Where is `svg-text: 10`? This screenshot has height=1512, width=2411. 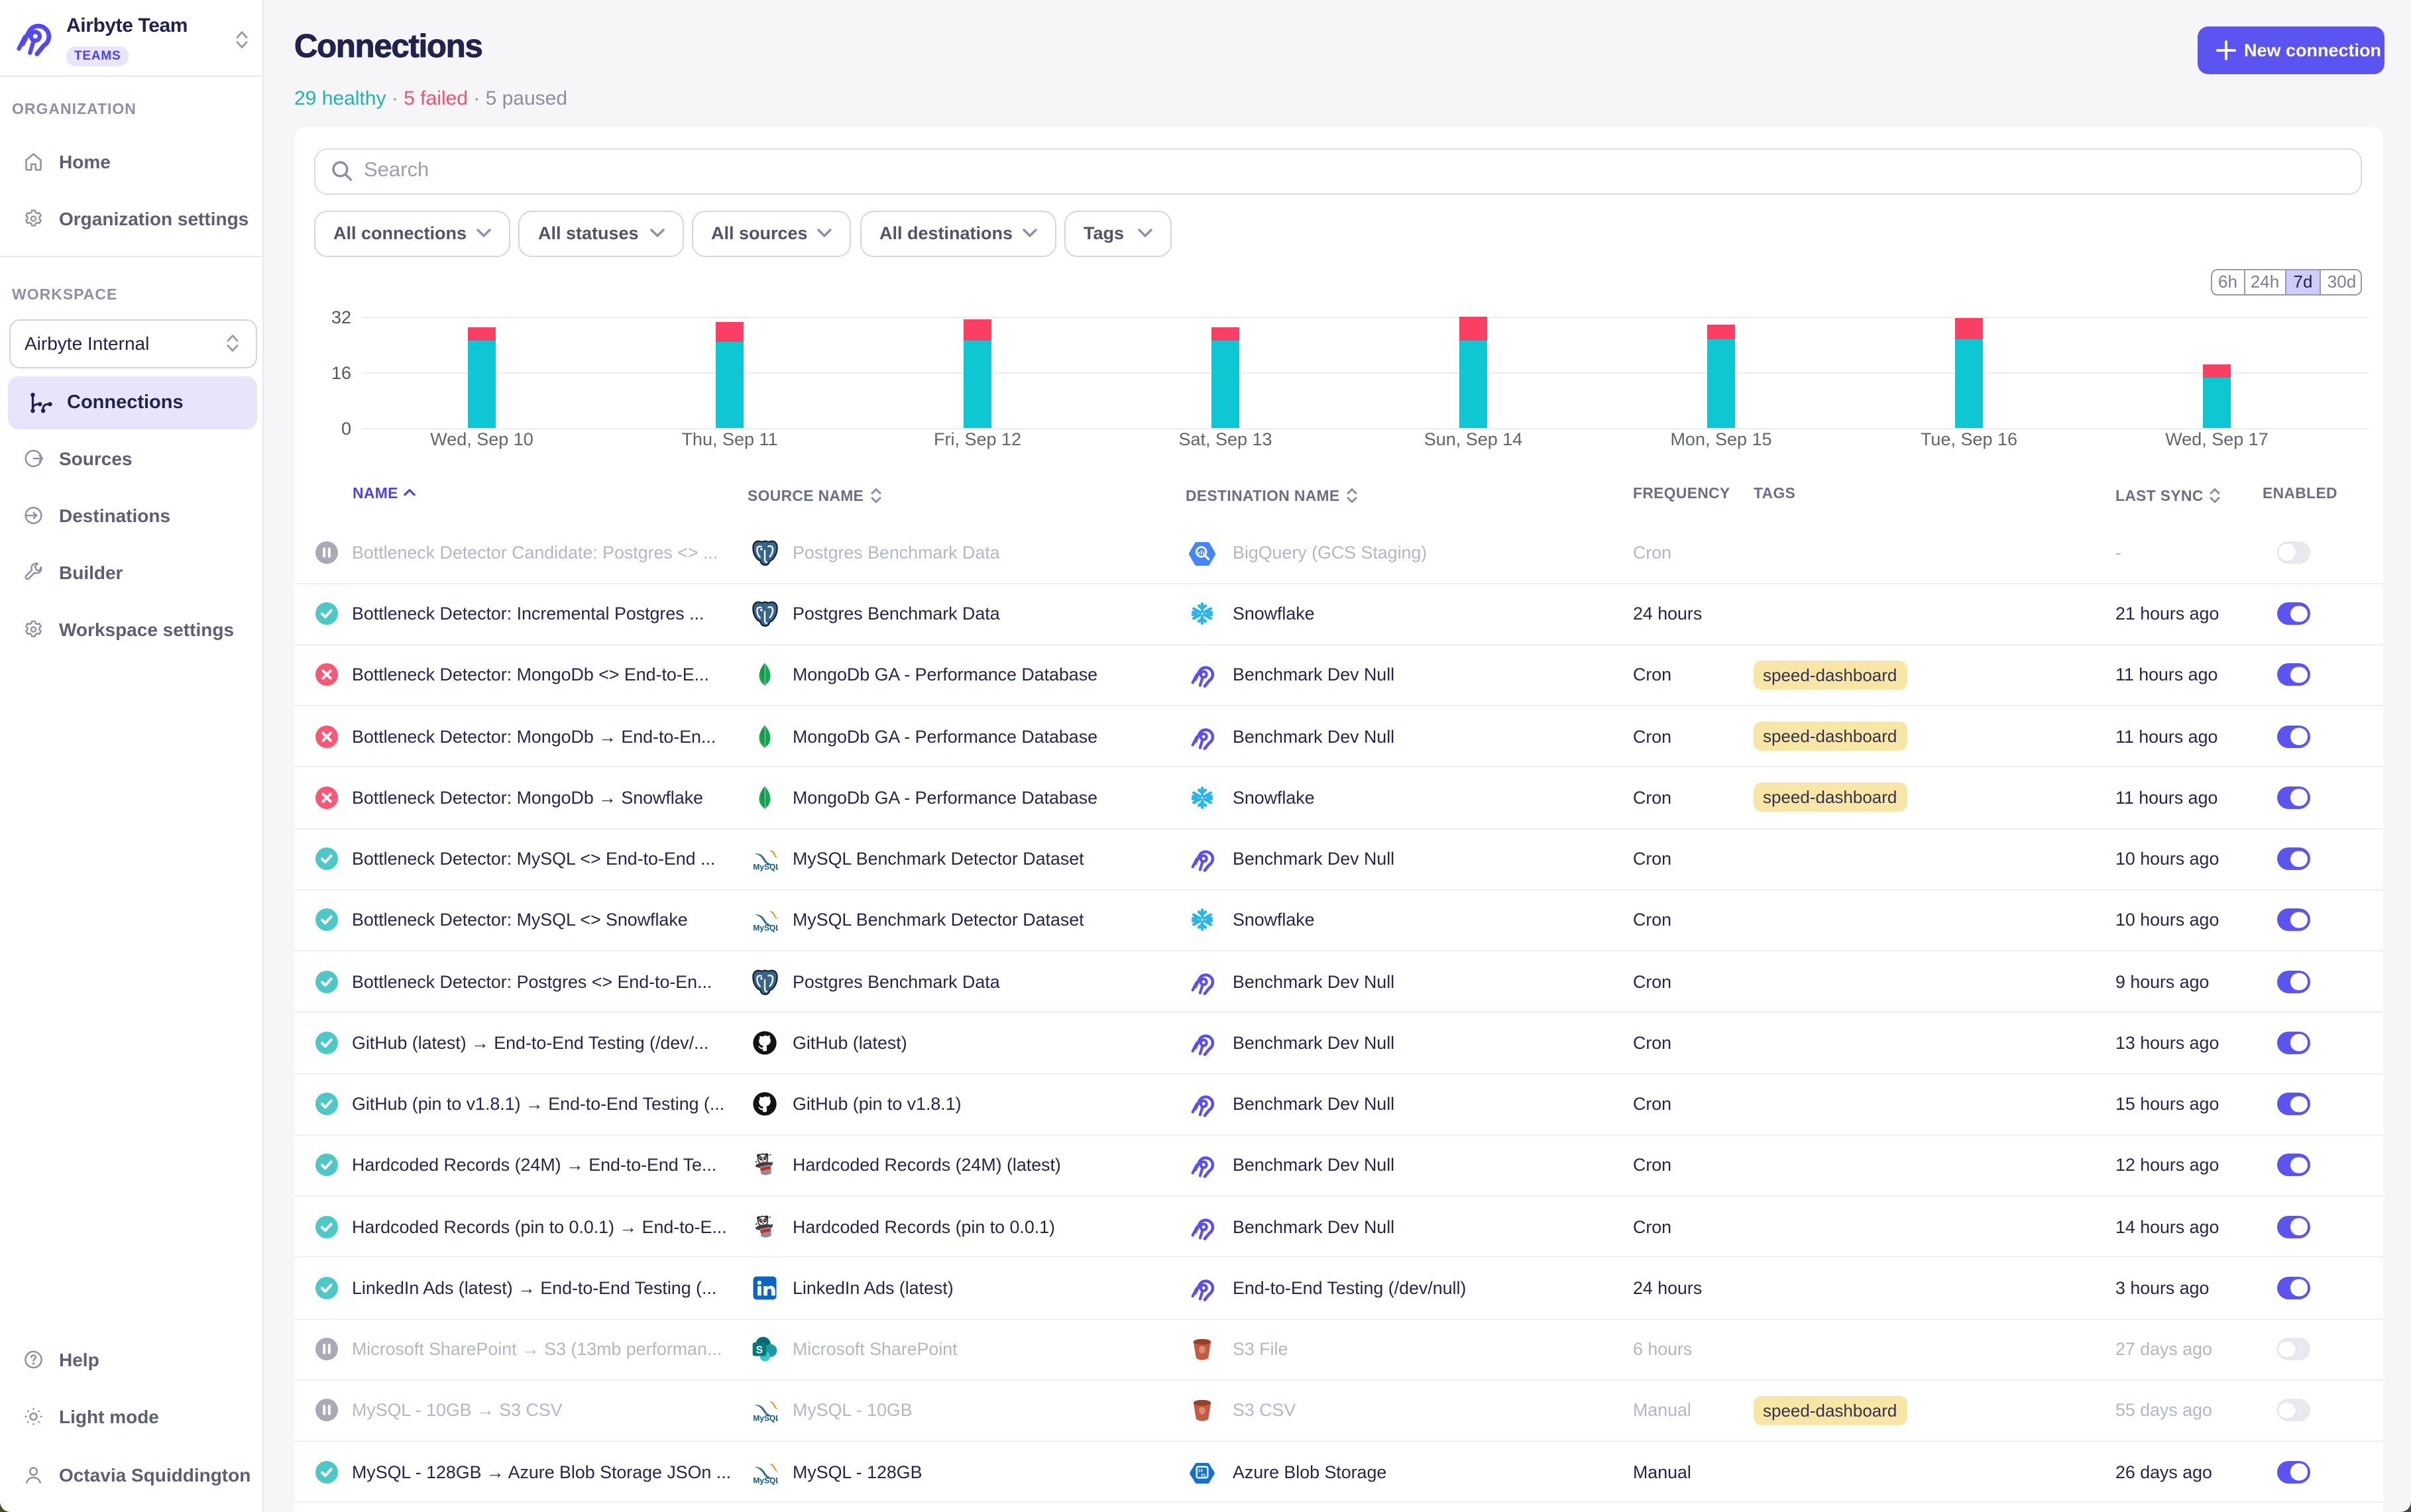 svg-text: 10 is located at coordinates (1201, 1470).